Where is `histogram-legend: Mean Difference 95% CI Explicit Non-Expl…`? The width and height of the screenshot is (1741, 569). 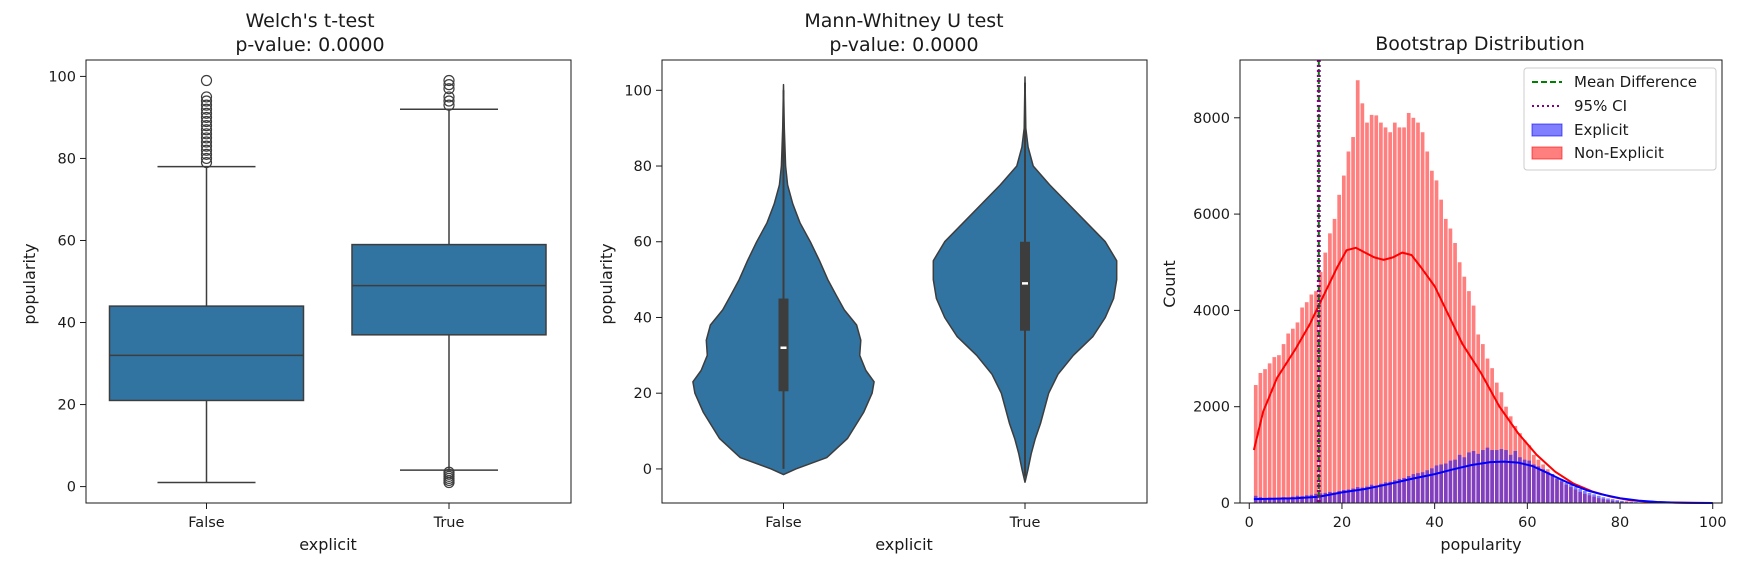 histogram-legend: Mean Difference 95% CI Explicit Non-Expl… is located at coordinates (1620, 119).